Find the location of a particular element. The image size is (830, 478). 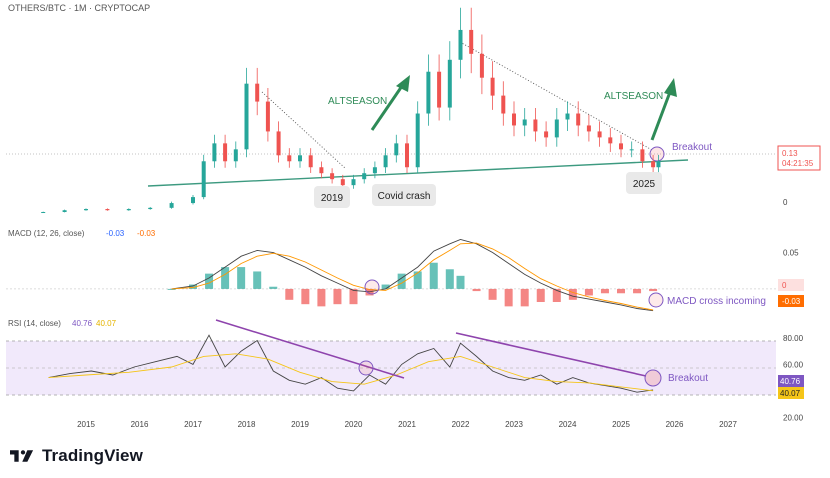

callout-box is located at coordinates (404, 195).